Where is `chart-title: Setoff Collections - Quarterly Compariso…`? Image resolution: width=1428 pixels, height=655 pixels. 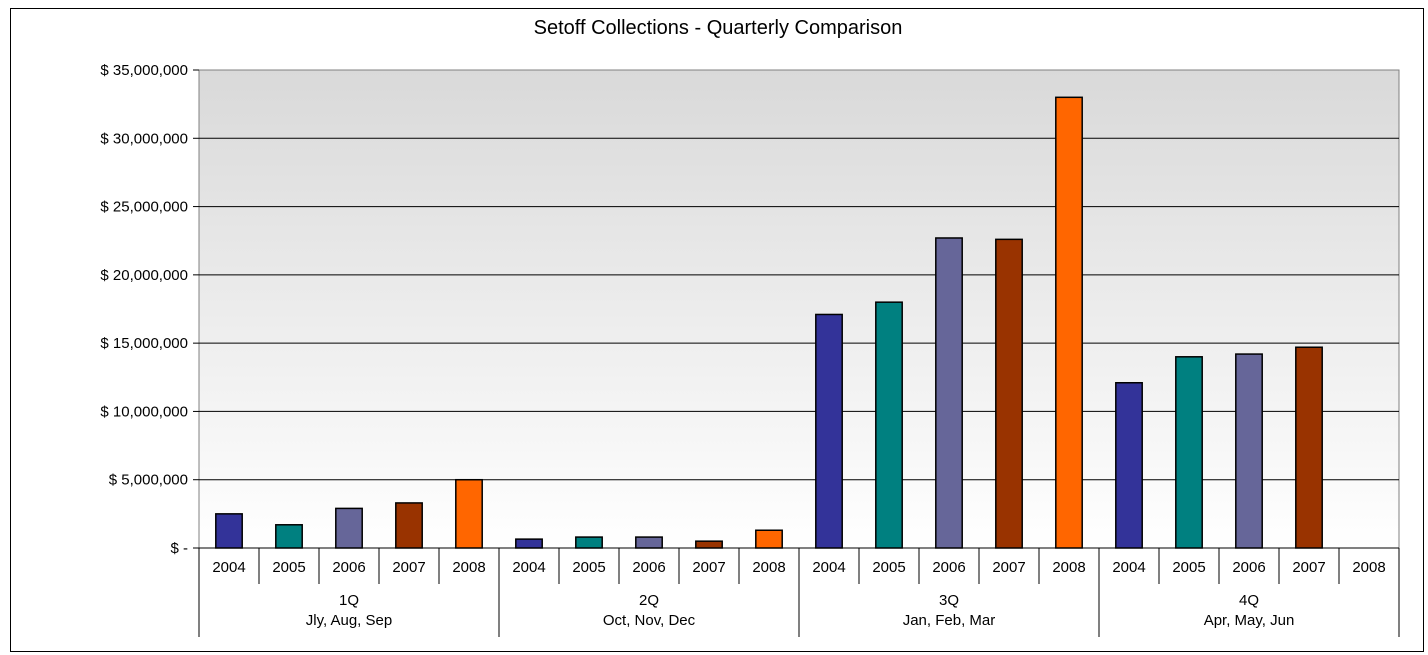 chart-title: Setoff Collections - Quarterly Compariso… is located at coordinates (718, 28).